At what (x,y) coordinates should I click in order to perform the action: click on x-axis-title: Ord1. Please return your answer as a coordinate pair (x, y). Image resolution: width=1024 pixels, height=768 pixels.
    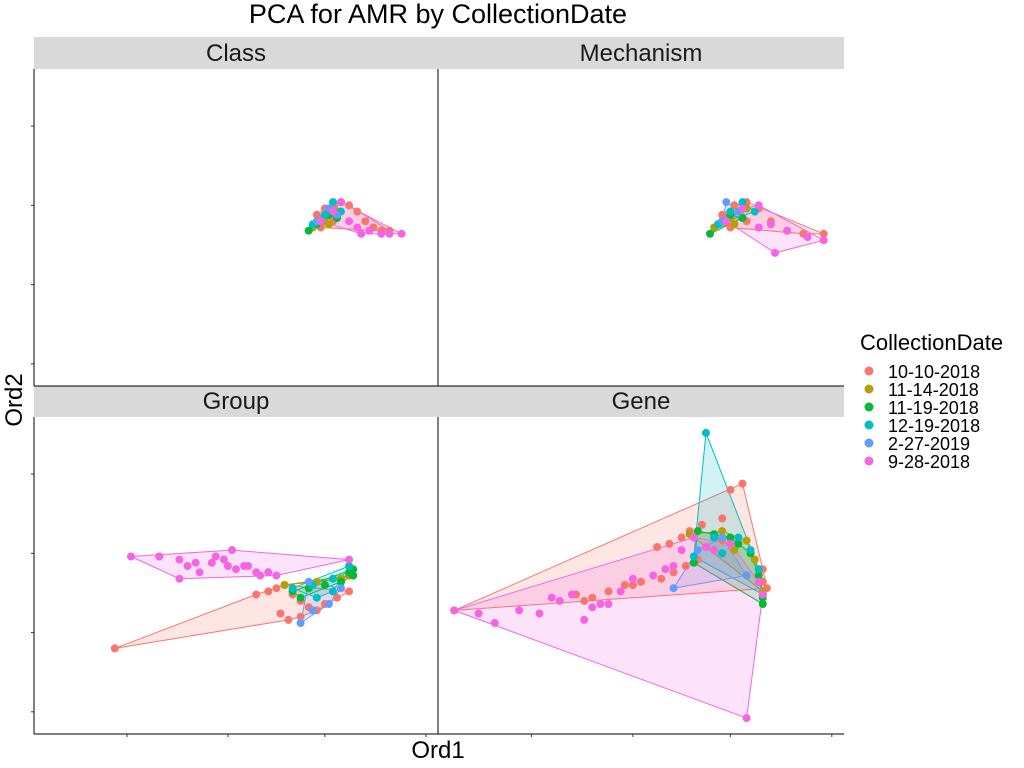
    Looking at the image, I should click on (437, 750).